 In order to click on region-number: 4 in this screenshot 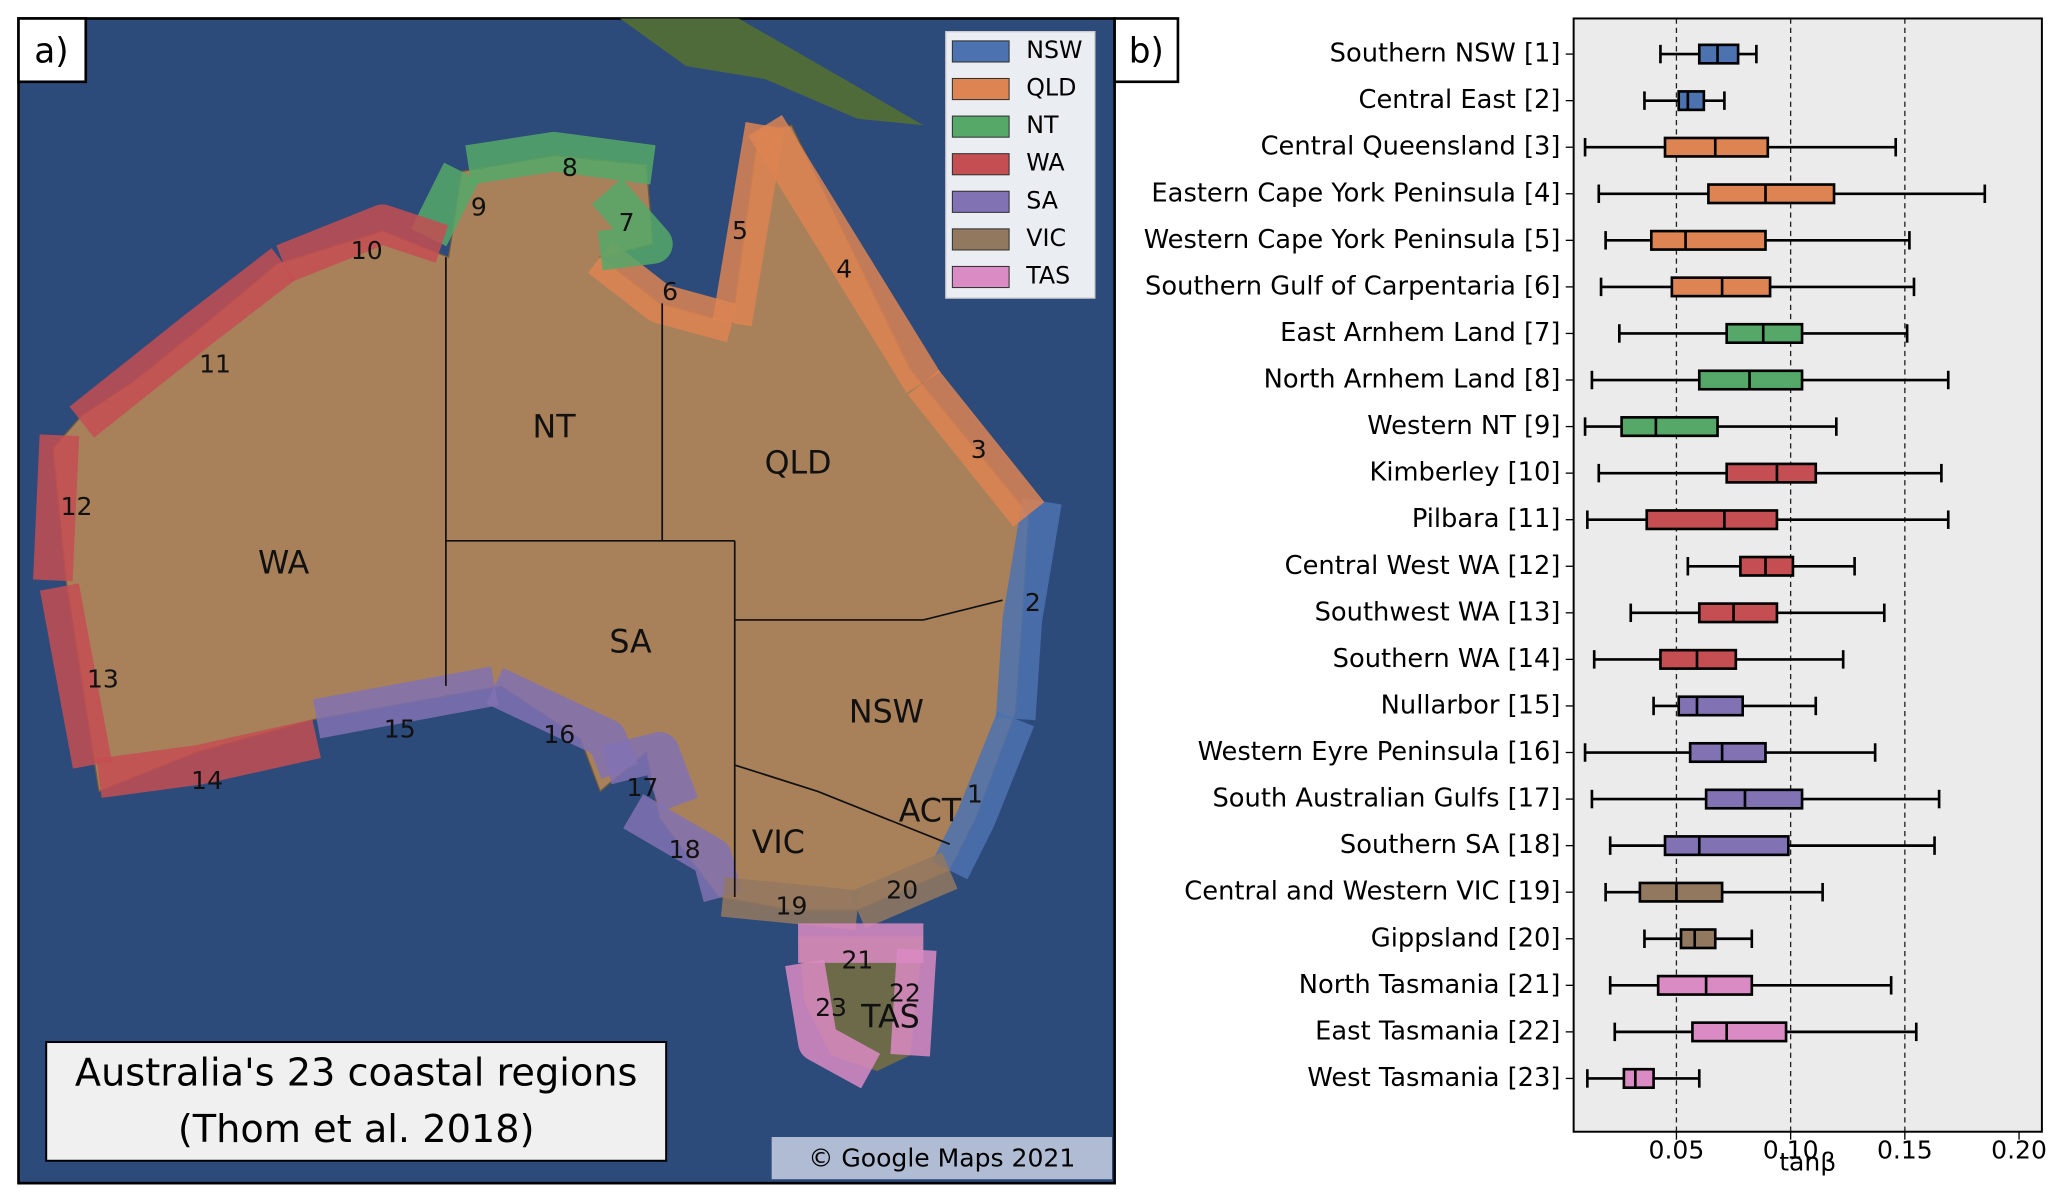, I will do `click(844, 268)`.